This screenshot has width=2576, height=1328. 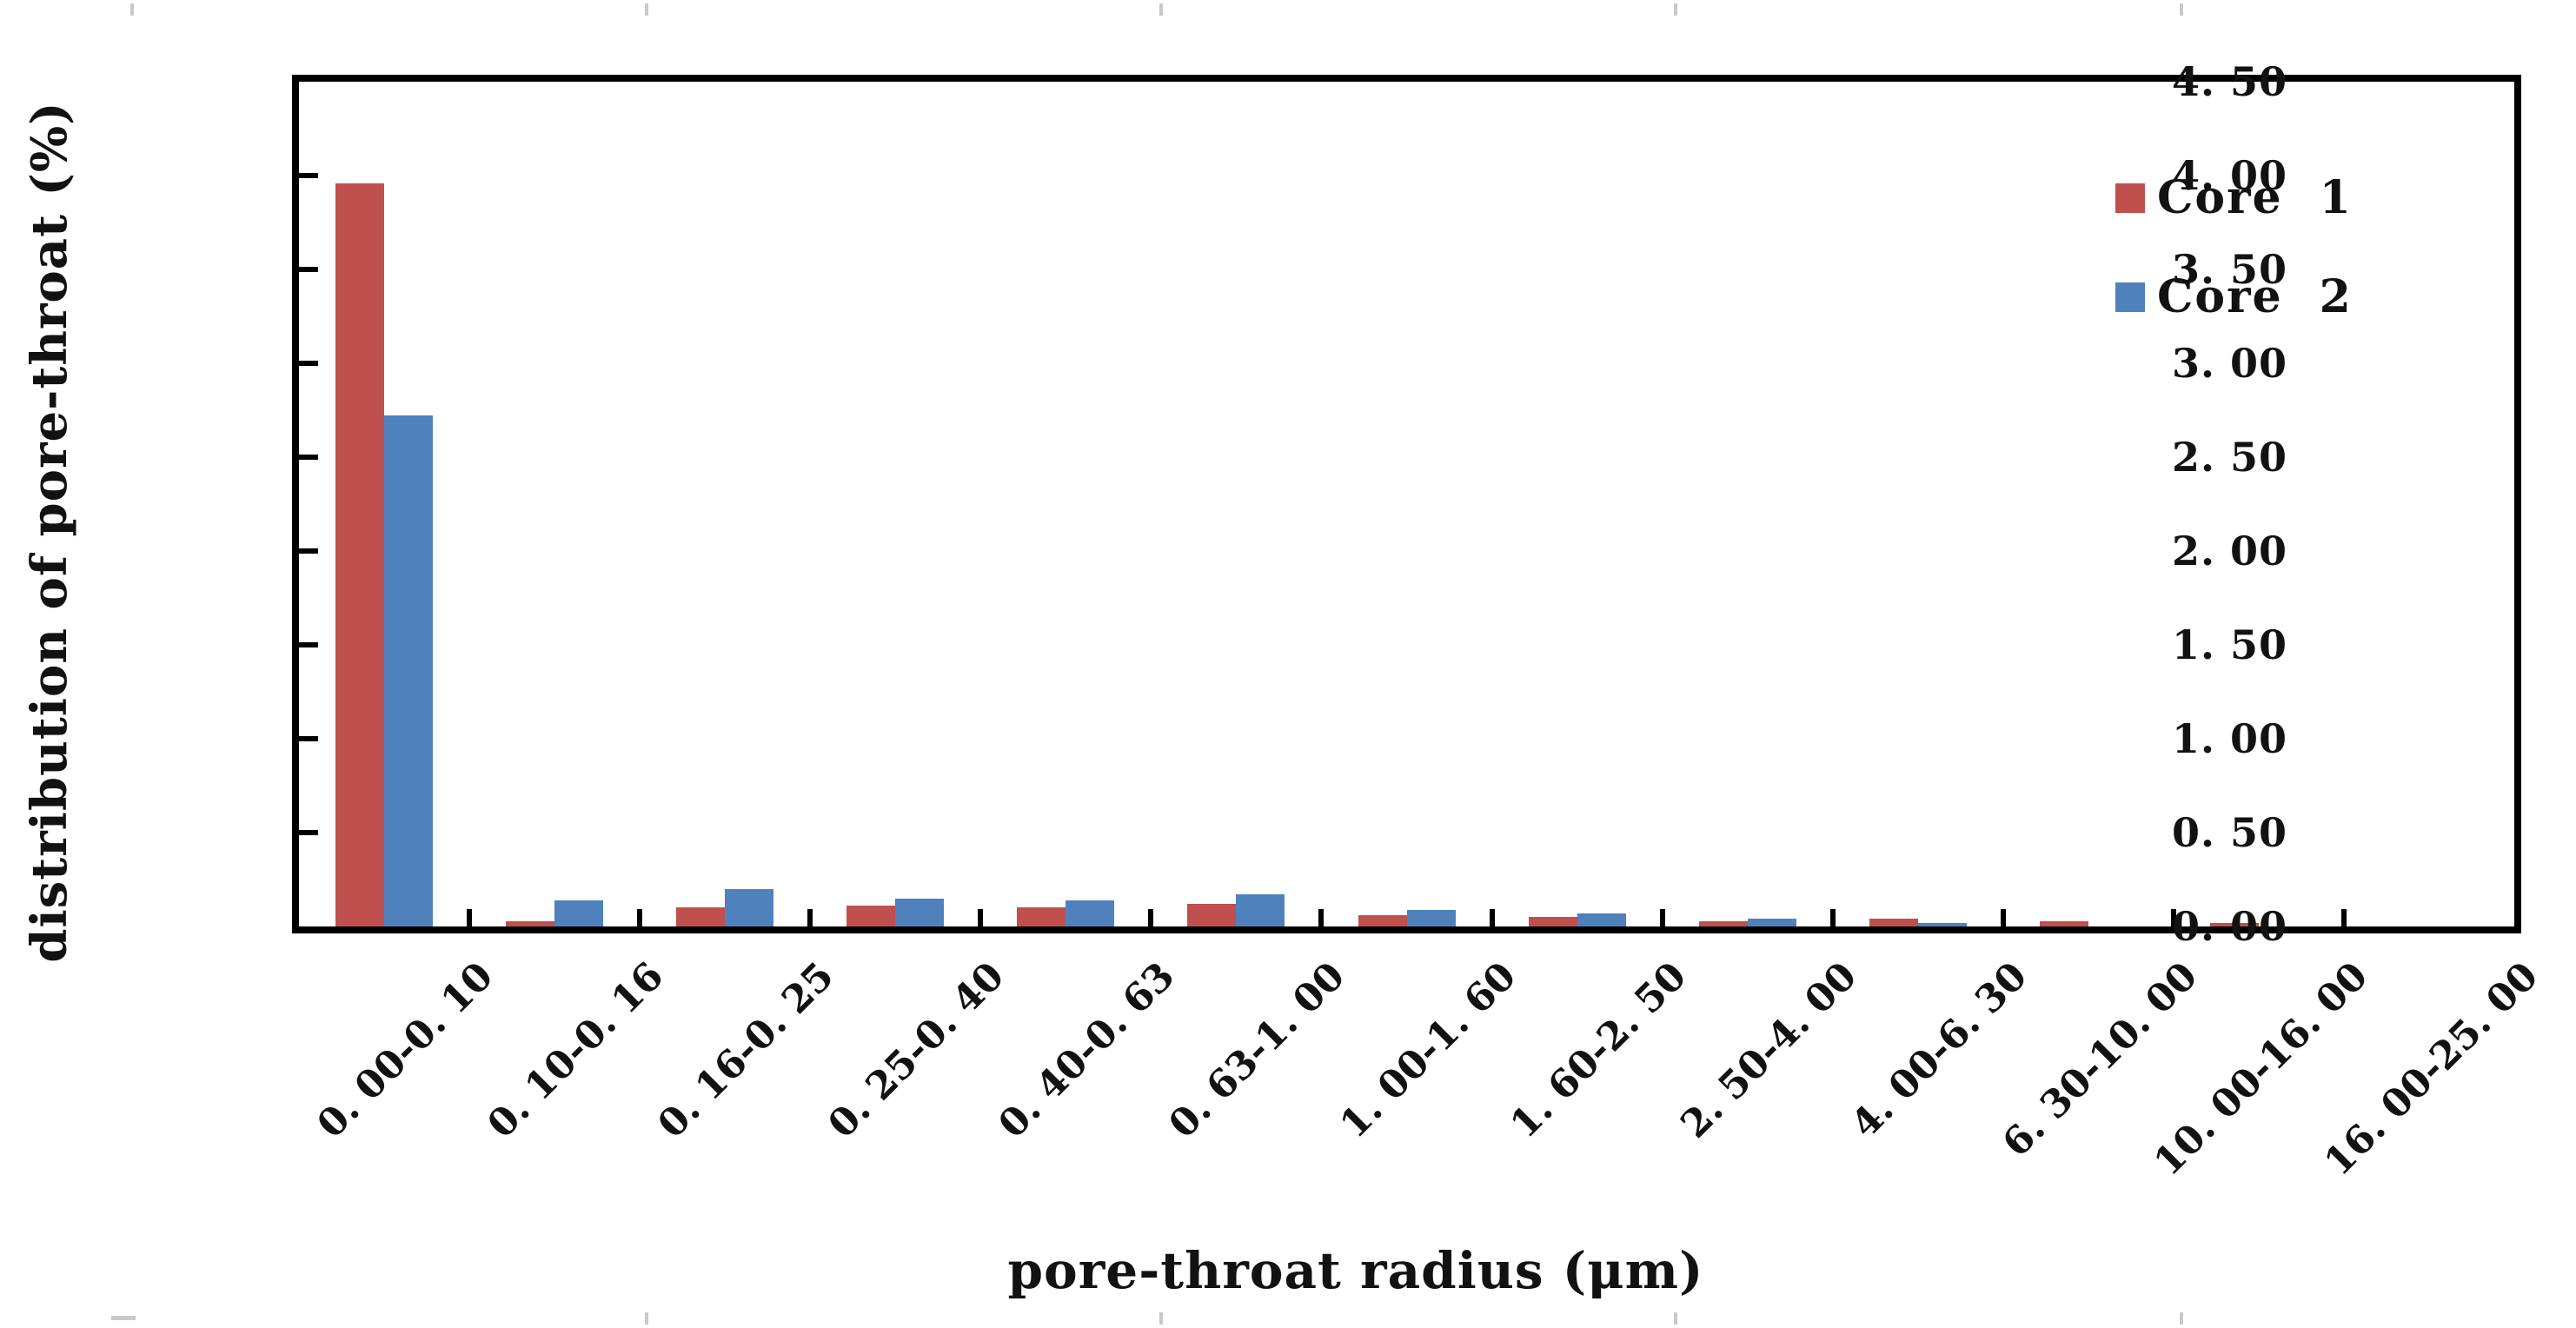 I want to click on bar-core-1-0.40-0.63, so click(x=1041, y=917).